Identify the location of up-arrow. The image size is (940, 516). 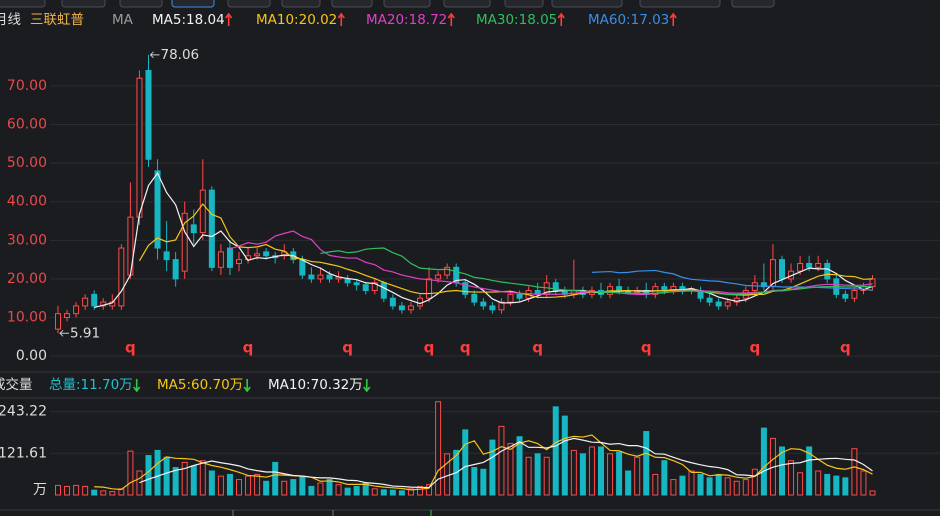
(673, 19).